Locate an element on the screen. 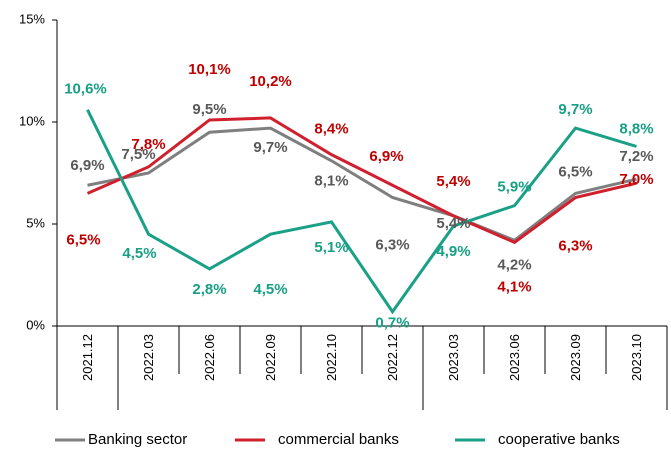 Image resolution: width=671 pixels, height=455 pixels. y-tick-label: 10% is located at coordinates (32, 120).